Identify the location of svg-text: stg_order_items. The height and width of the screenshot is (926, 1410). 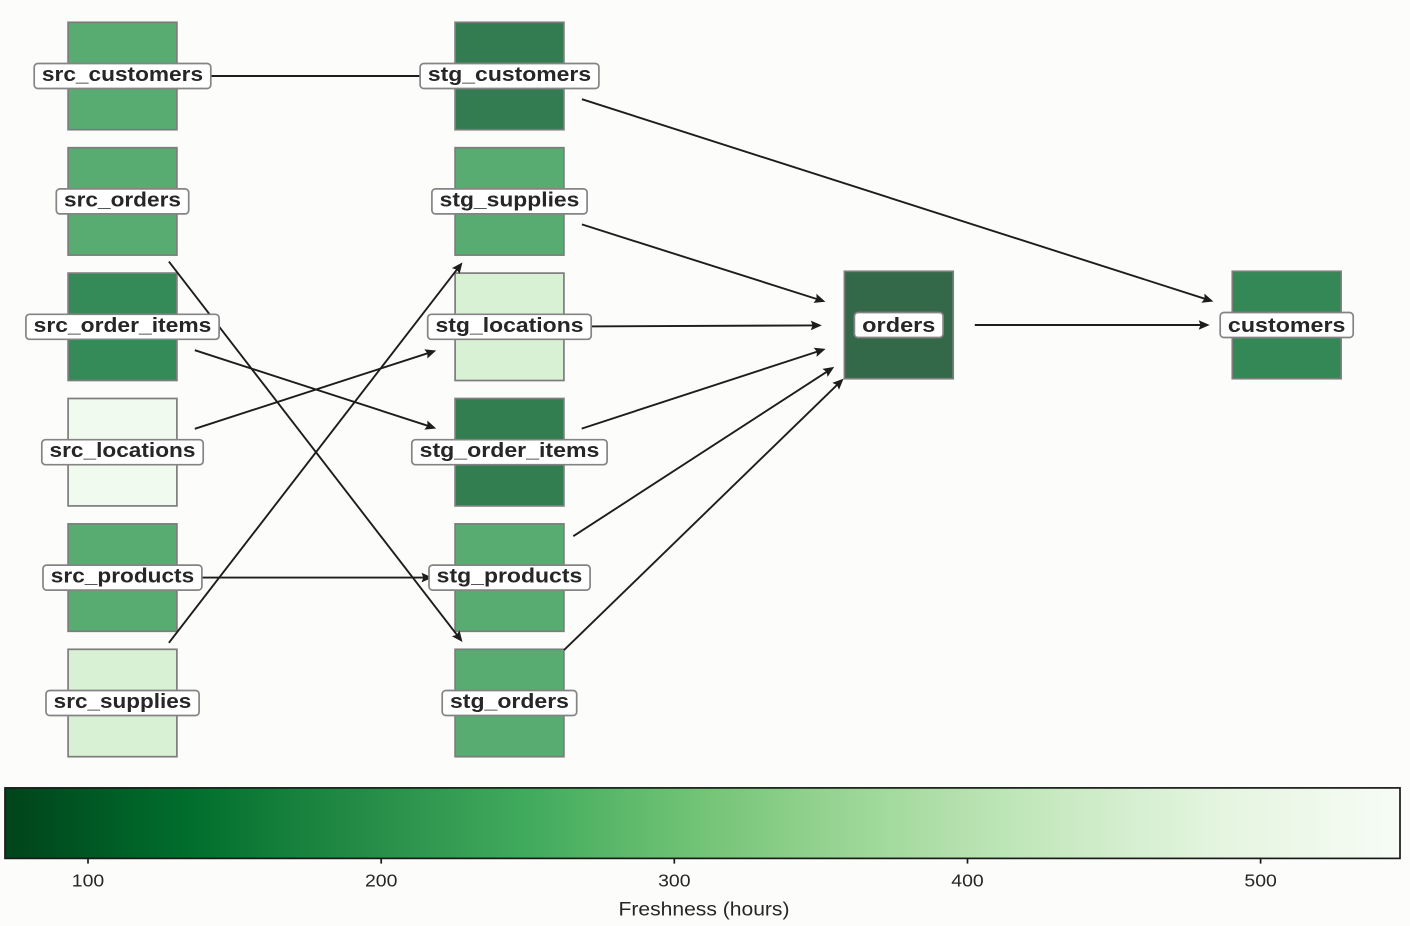
(510, 450).